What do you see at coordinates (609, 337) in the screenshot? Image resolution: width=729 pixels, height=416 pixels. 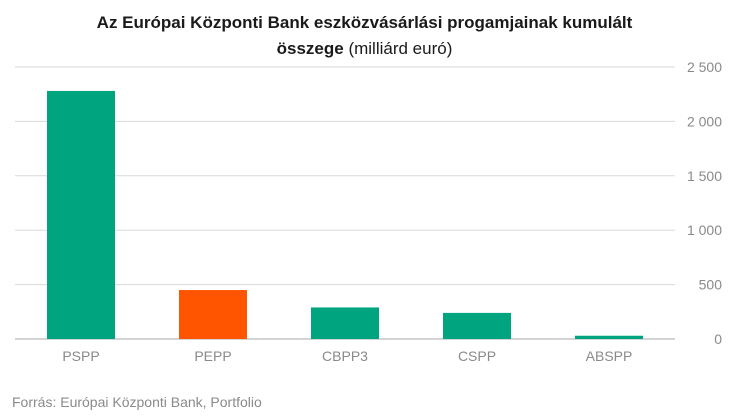 I see `bar-abspp` at bounding box center [609, 337].